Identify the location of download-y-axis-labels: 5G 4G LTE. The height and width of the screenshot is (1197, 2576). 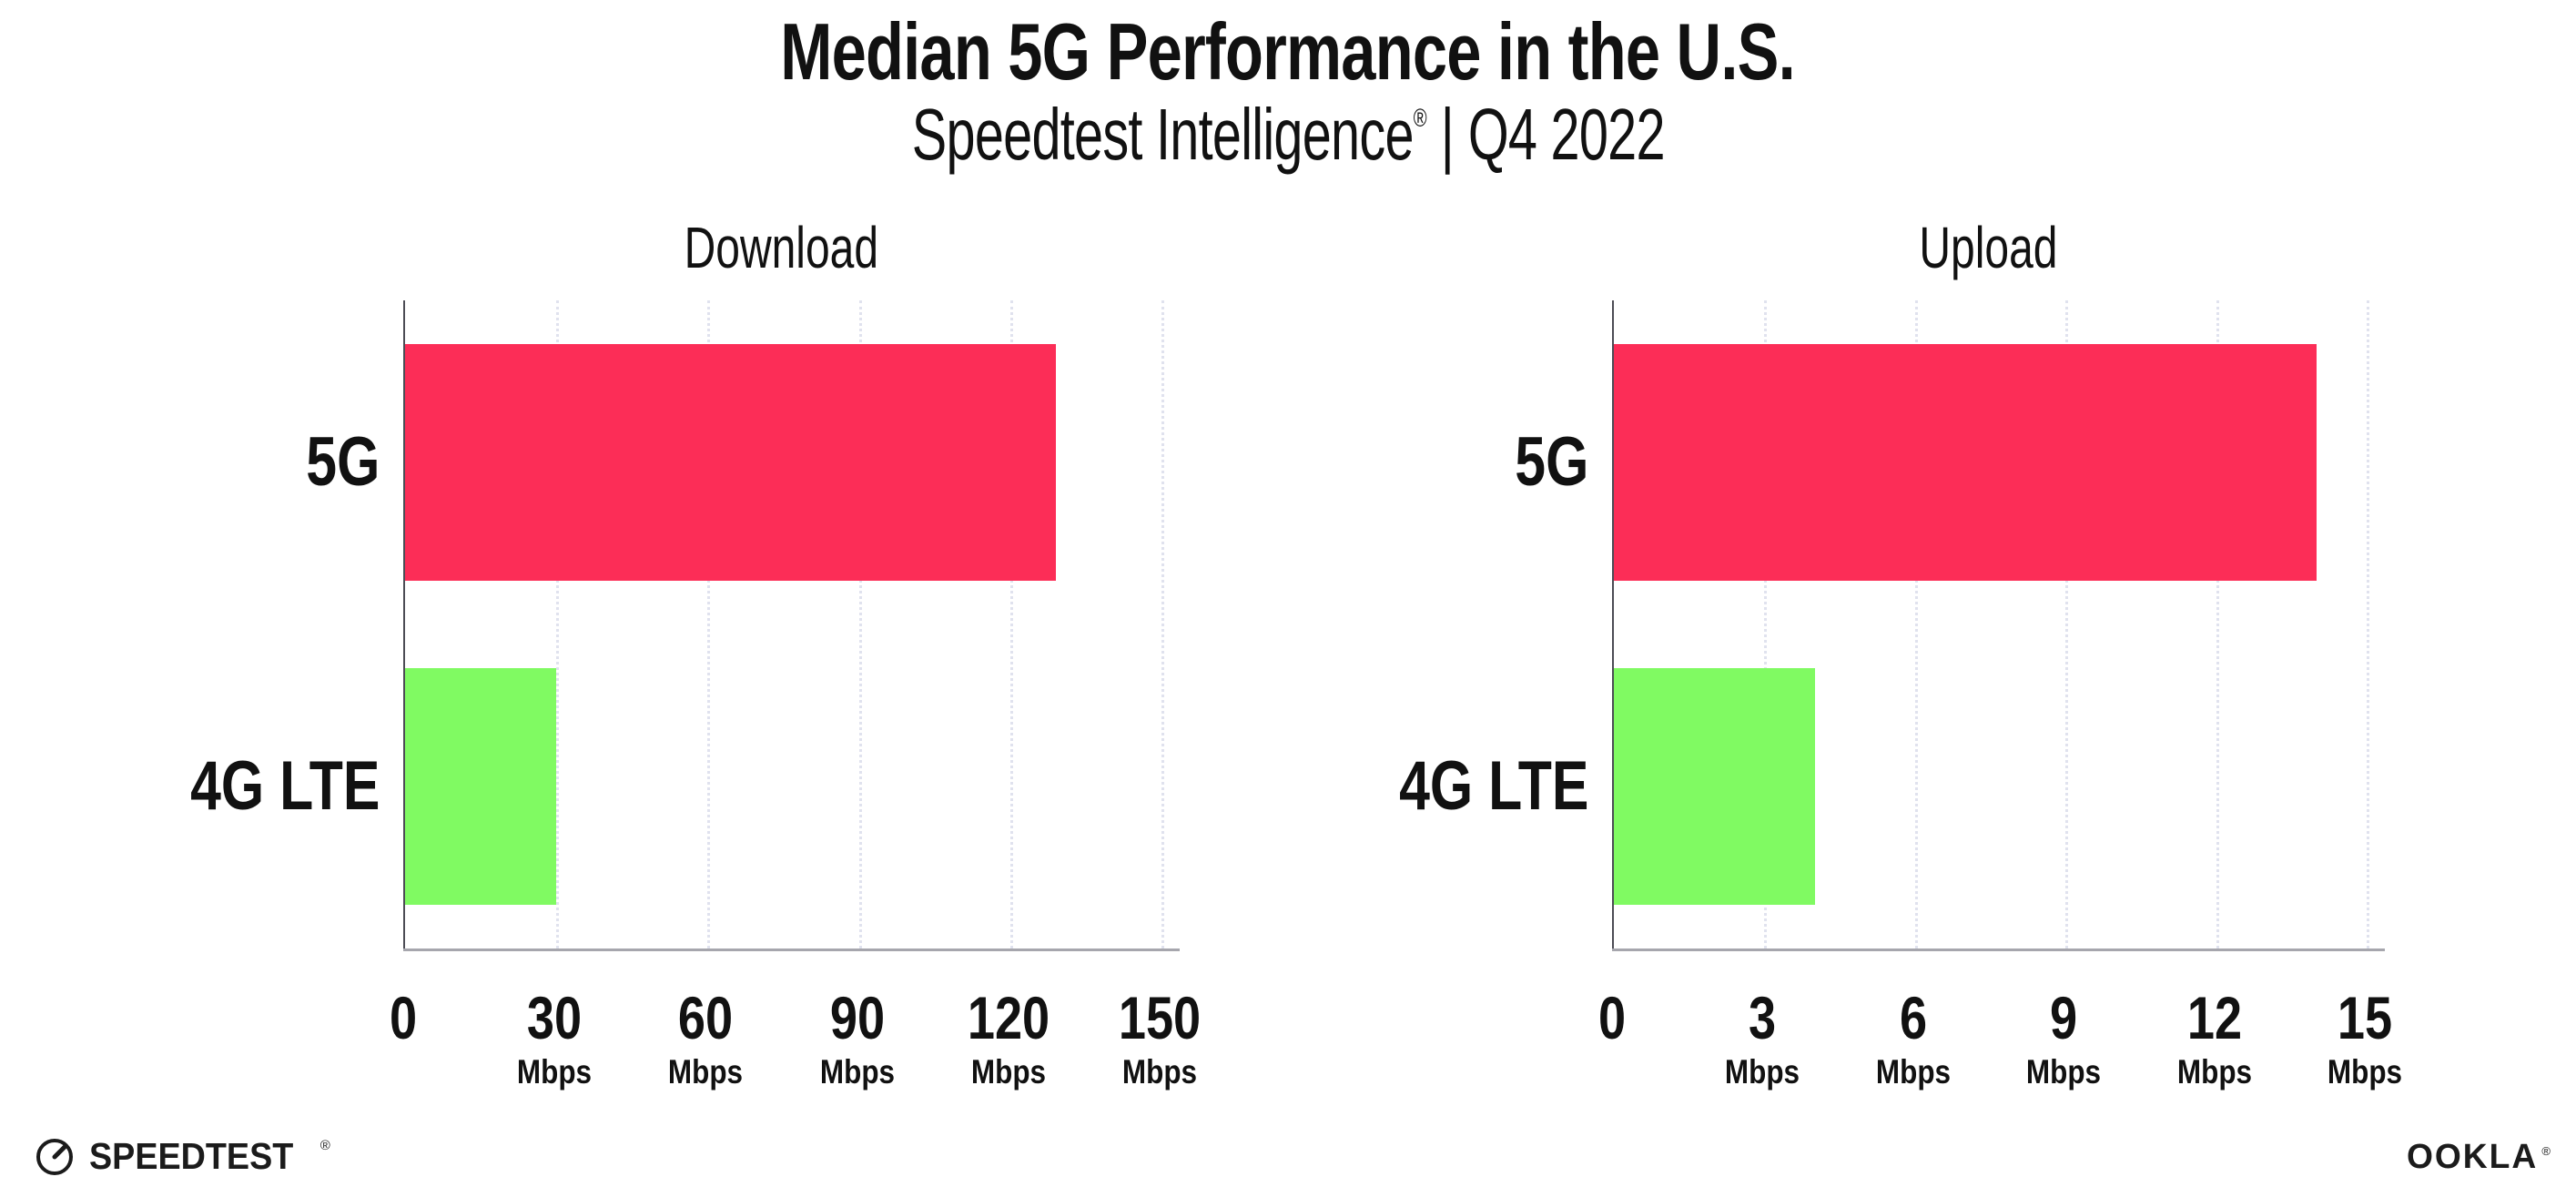
(247, 624).